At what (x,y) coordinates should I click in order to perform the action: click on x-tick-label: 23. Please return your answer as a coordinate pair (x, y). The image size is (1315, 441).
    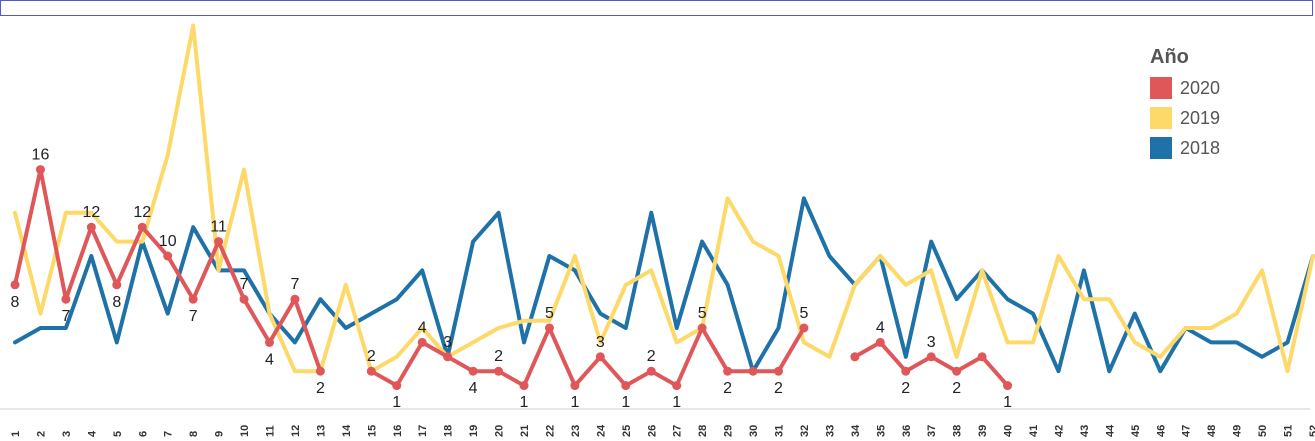
    Looking at the image, I should click on (576, 431).